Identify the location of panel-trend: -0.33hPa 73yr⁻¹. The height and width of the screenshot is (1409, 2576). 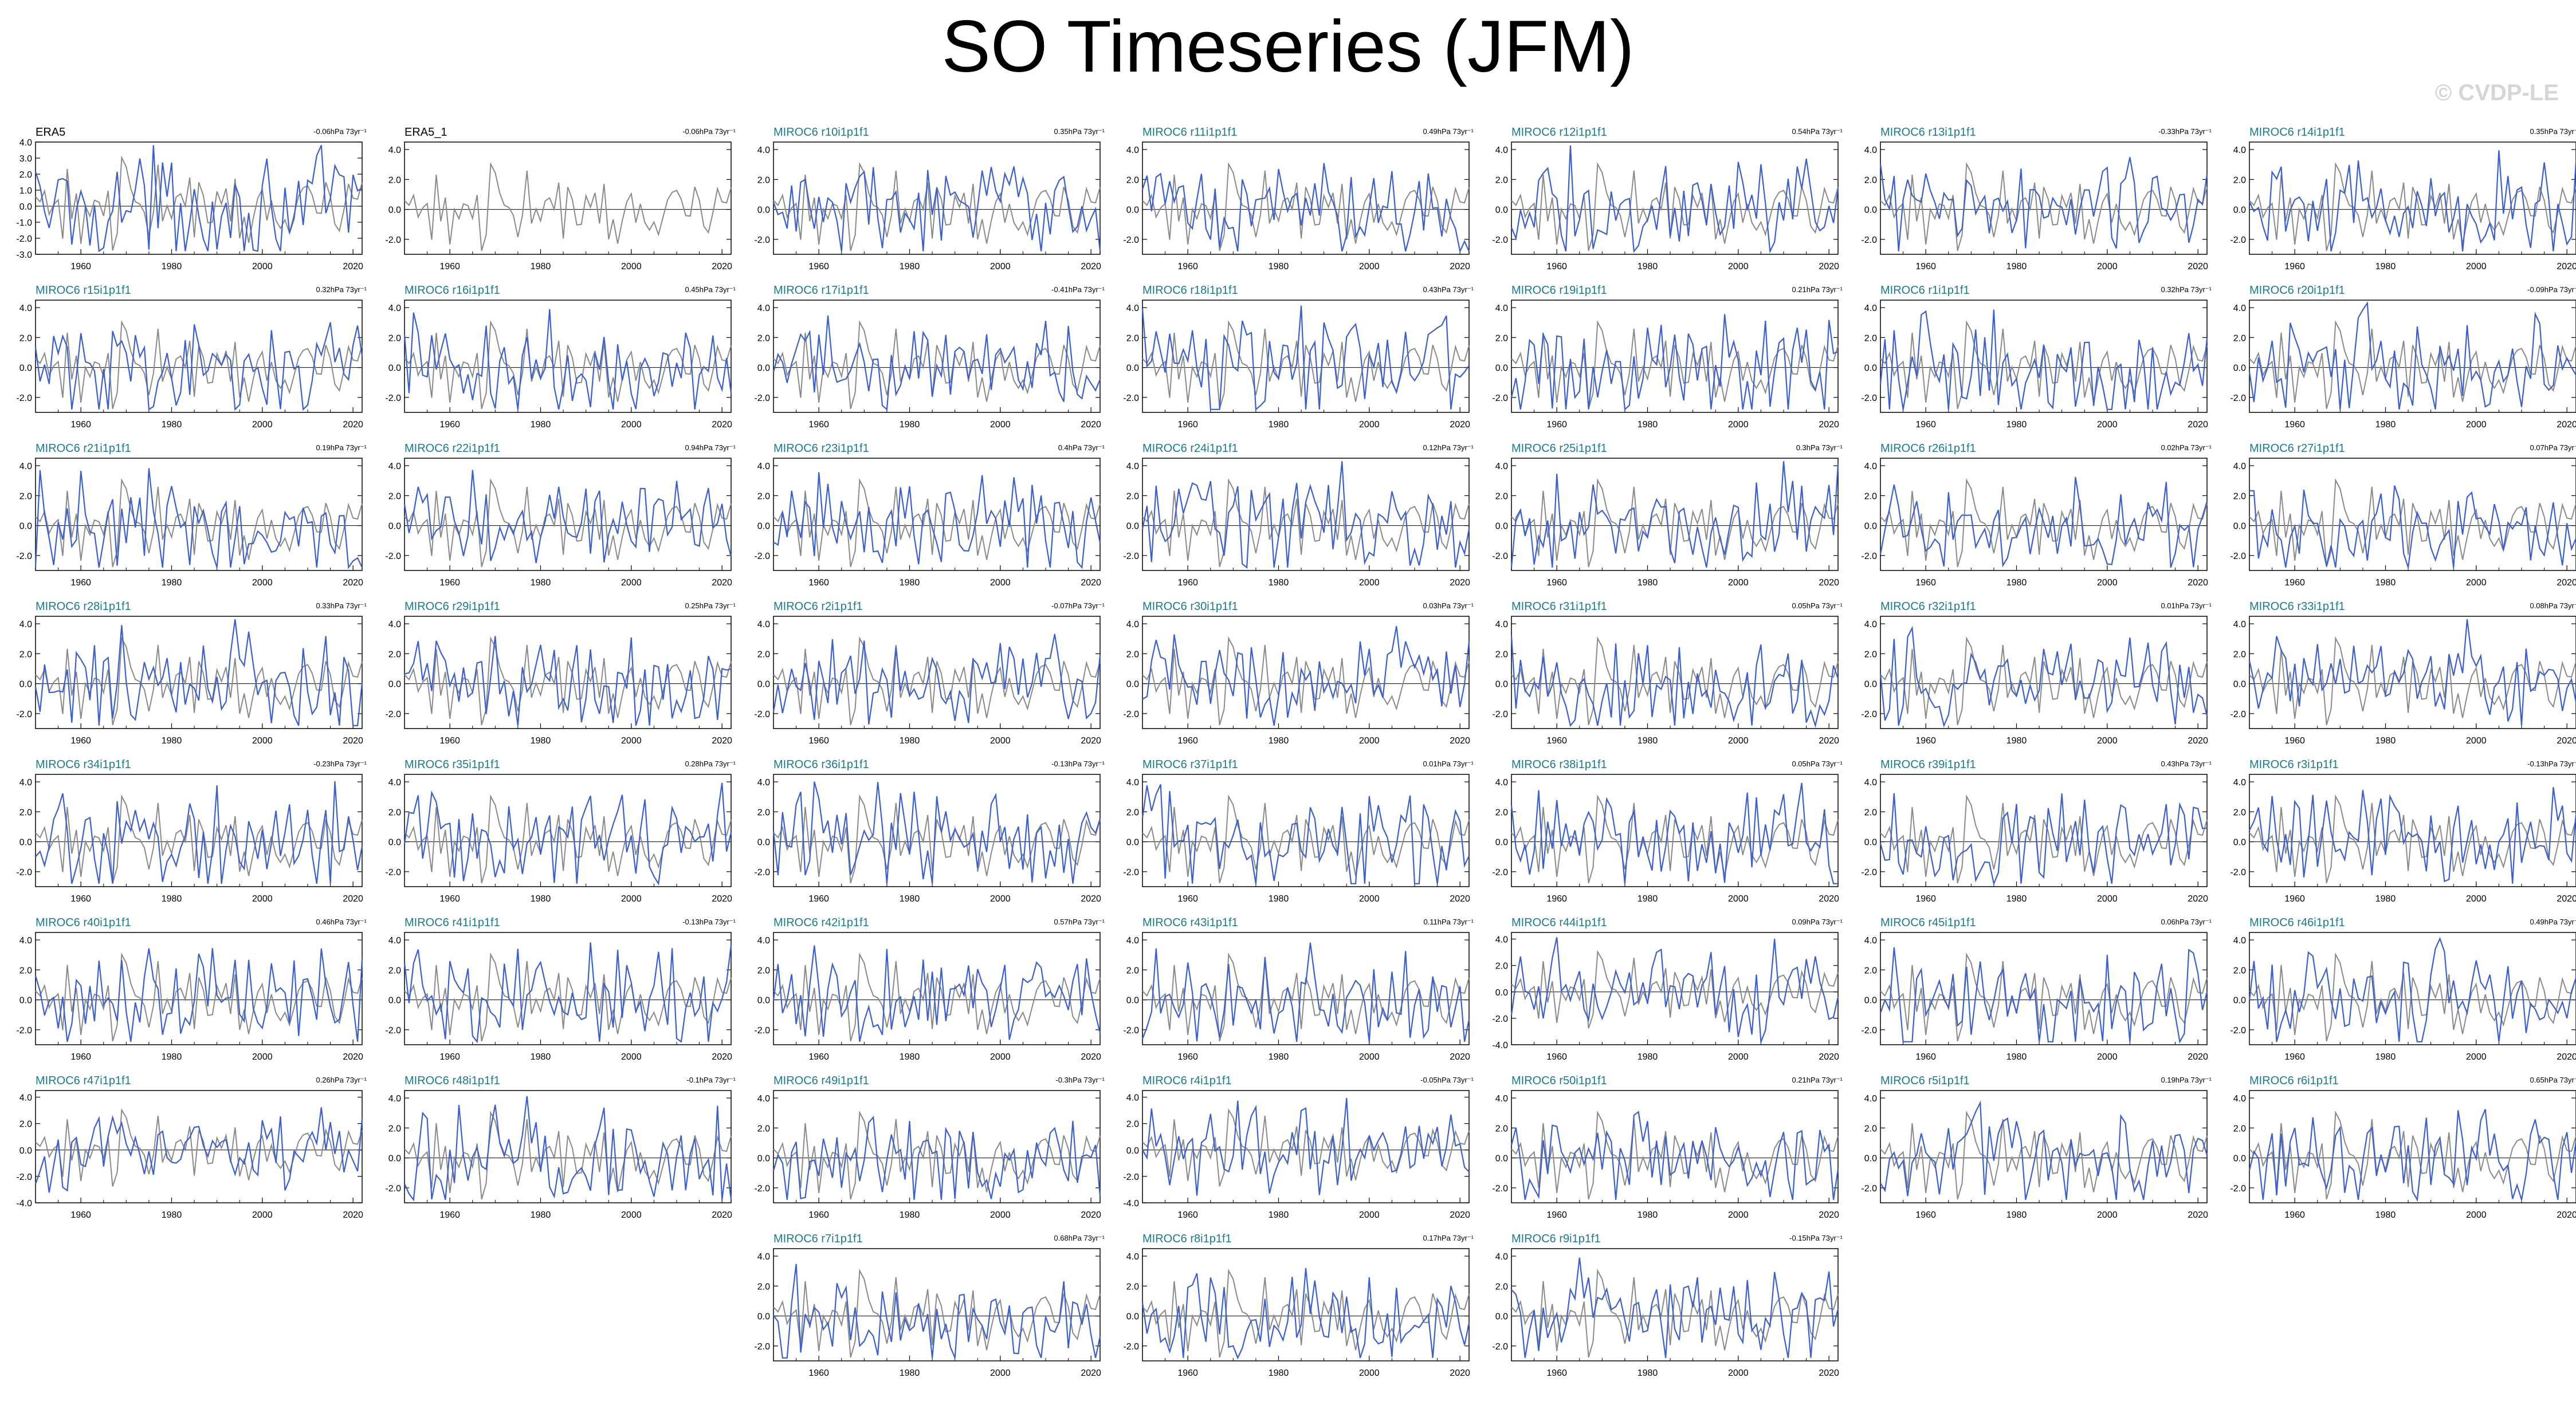
(2185, 131).